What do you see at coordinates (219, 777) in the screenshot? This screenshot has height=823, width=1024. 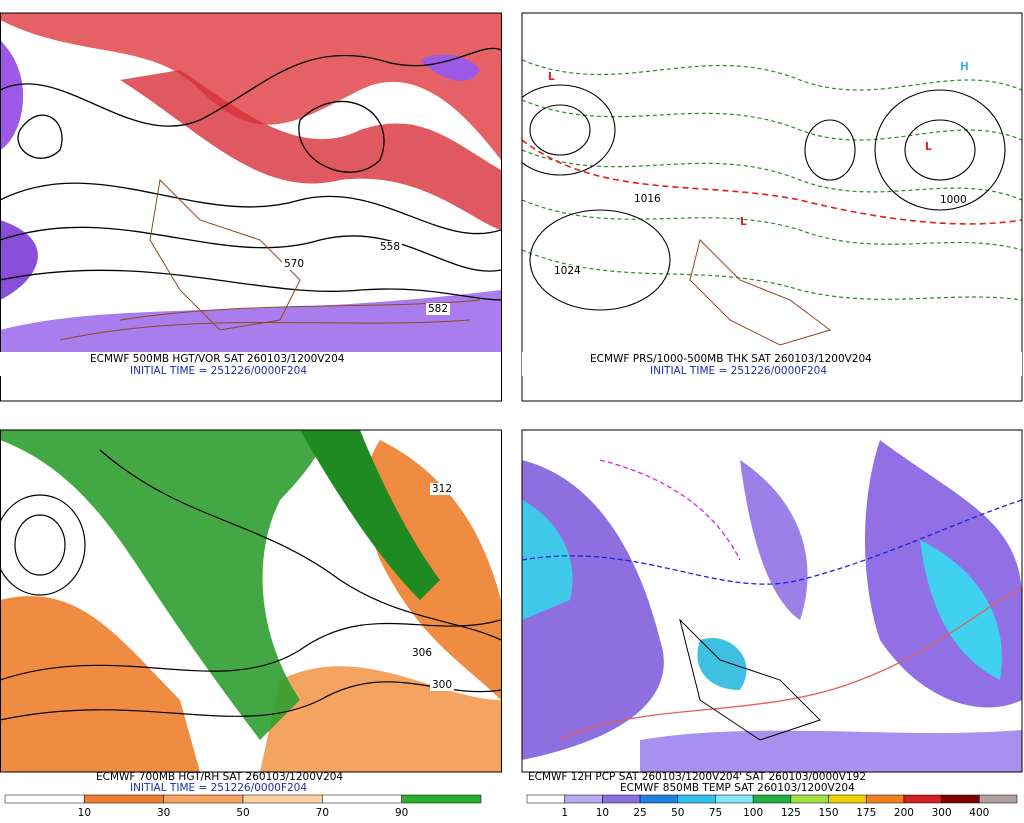 I see `panel-title: ECMWF 700MB HGT/RH SAT 260103/1200V204` at bounding box center [219, 777].